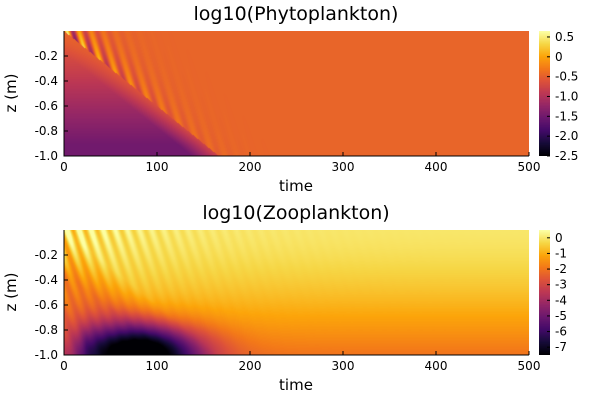  I want to click on phyto-ylabel: z (m), so click(11, 93).